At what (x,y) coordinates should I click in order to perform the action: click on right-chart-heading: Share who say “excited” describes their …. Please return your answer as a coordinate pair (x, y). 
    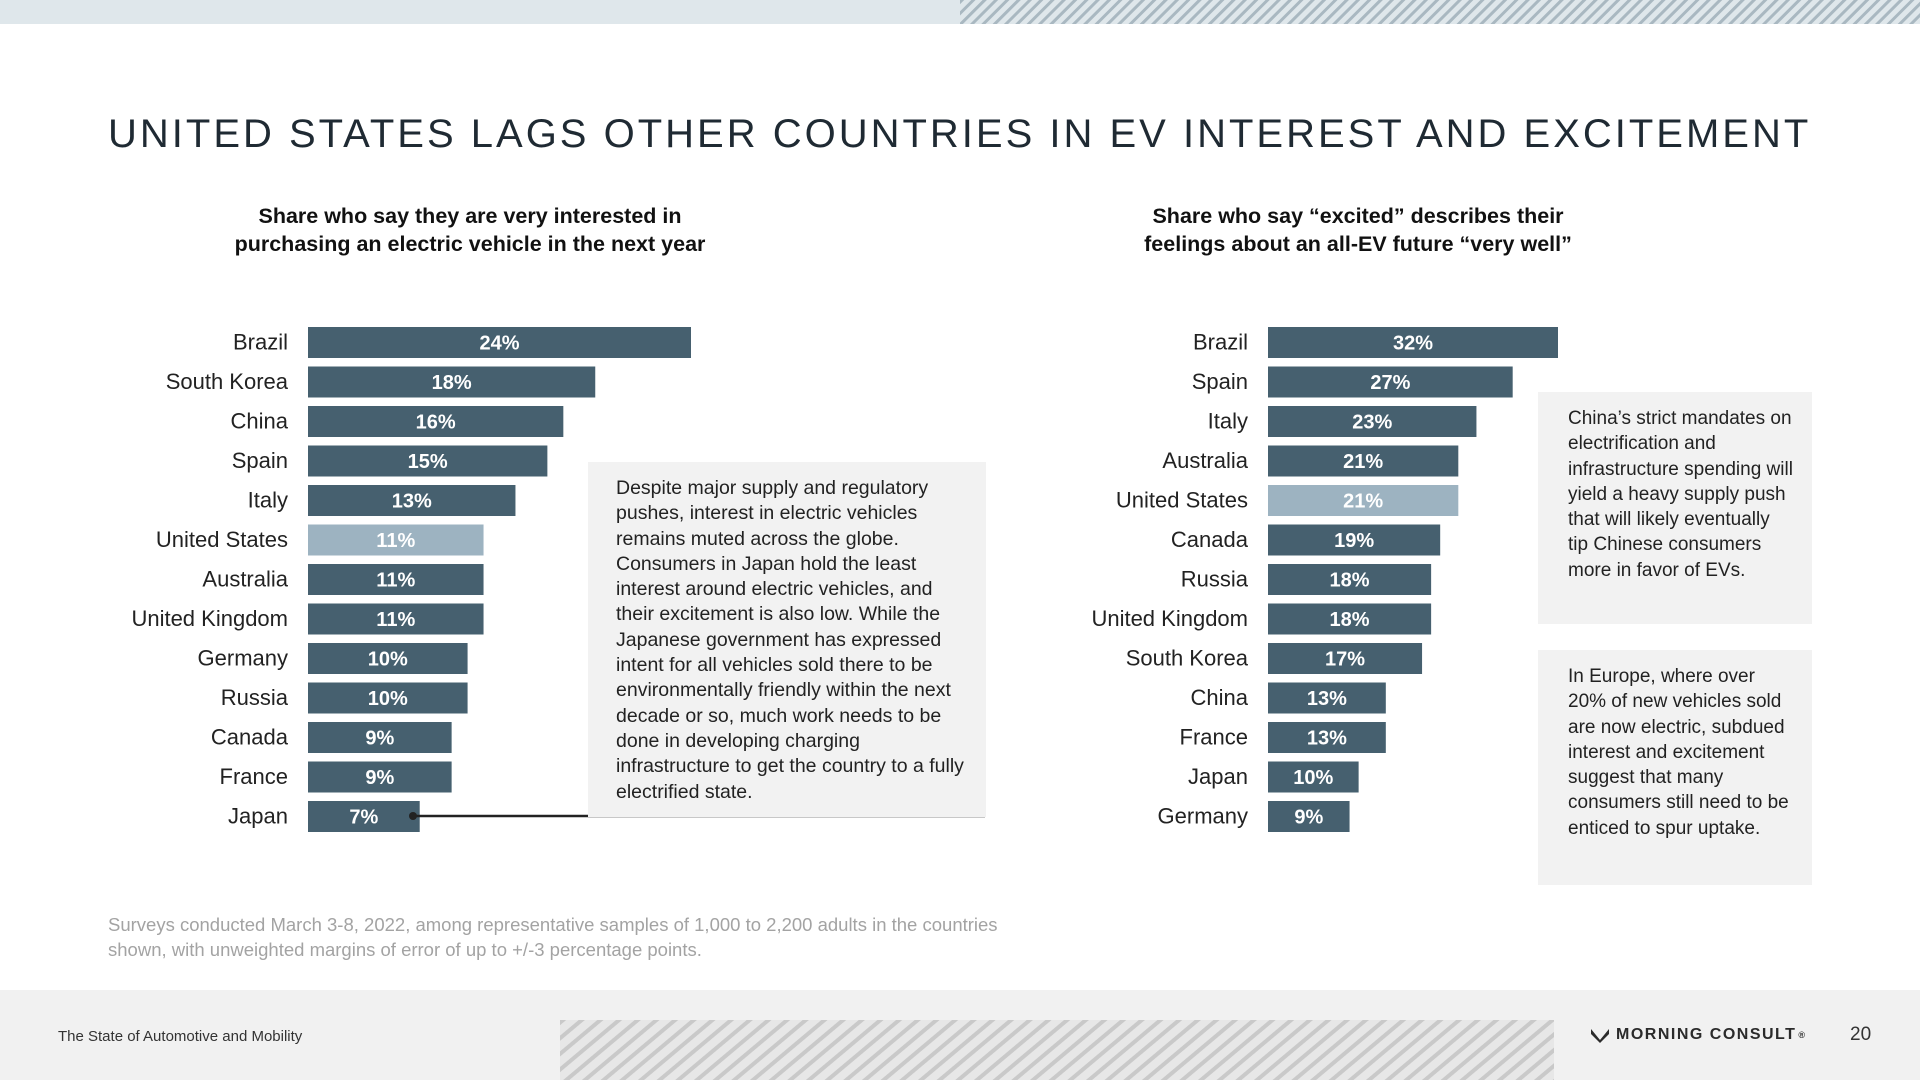
    Looking at the image, I should click on (1358, 230).